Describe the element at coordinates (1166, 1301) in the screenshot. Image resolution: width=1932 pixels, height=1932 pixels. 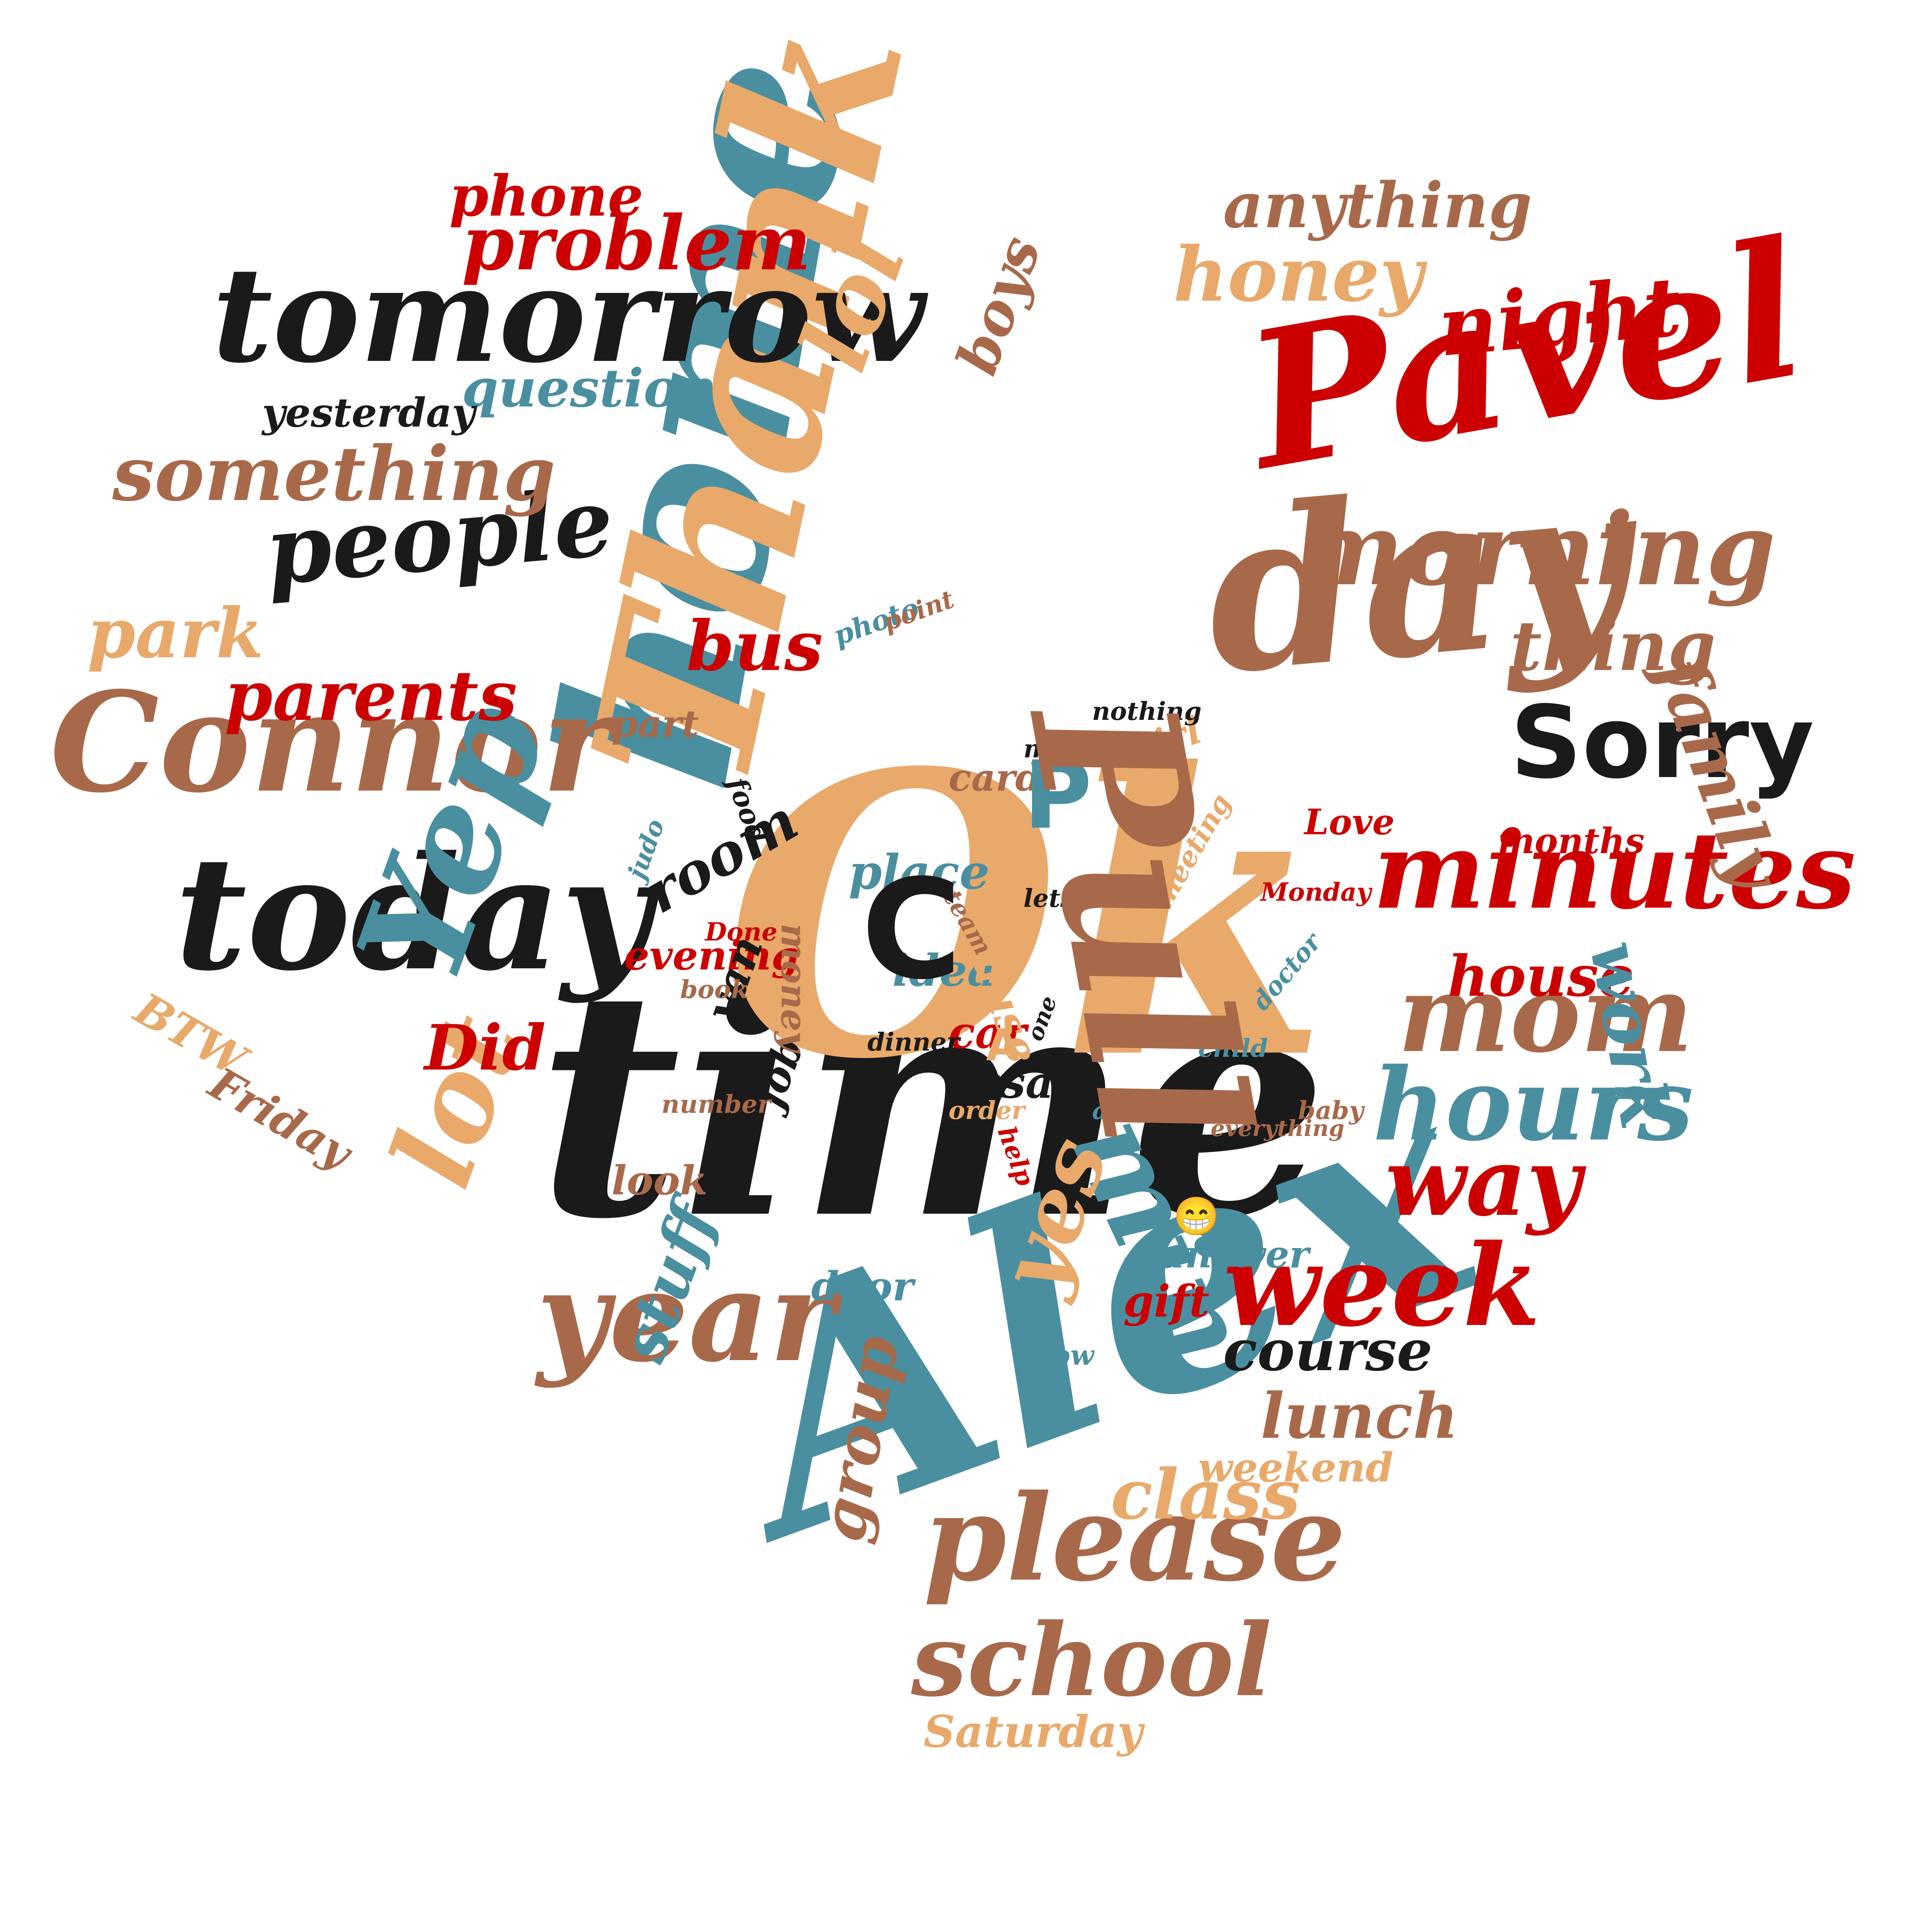
I see `cloud-word-gift: gift` at that location.